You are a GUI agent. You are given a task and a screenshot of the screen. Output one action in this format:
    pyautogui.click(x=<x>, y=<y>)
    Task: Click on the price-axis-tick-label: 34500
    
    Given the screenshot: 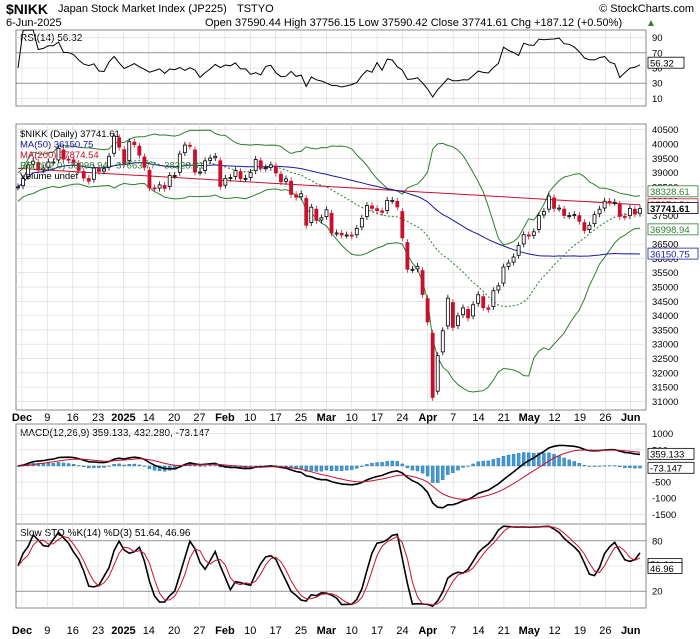 What is the action you would take?
    pyautogui.click(x=665, y=302)
    